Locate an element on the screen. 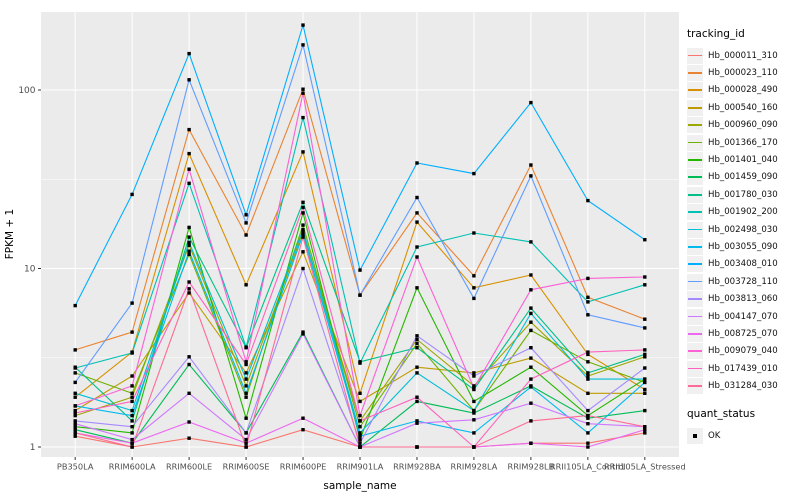  x-tick-label: RRII105LA_Stressed is located at coordinates (645, 467).